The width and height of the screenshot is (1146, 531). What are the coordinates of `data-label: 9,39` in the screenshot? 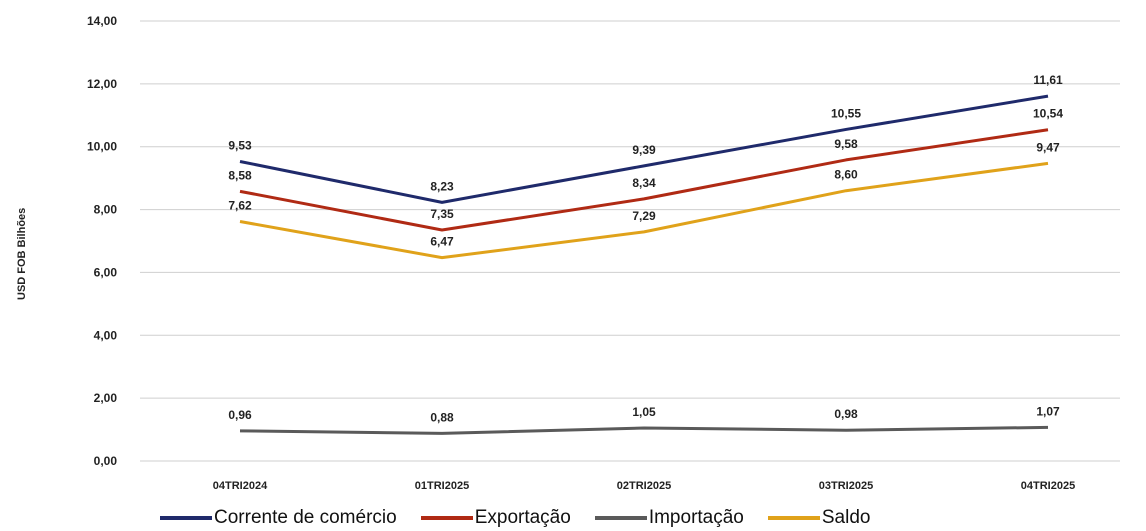 It's located at (644, 150).